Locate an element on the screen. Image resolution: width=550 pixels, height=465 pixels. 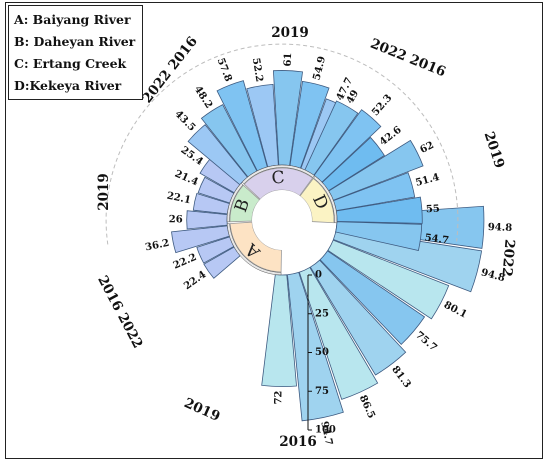
year-label-9: 2022 is located at coordinates (507, 258).